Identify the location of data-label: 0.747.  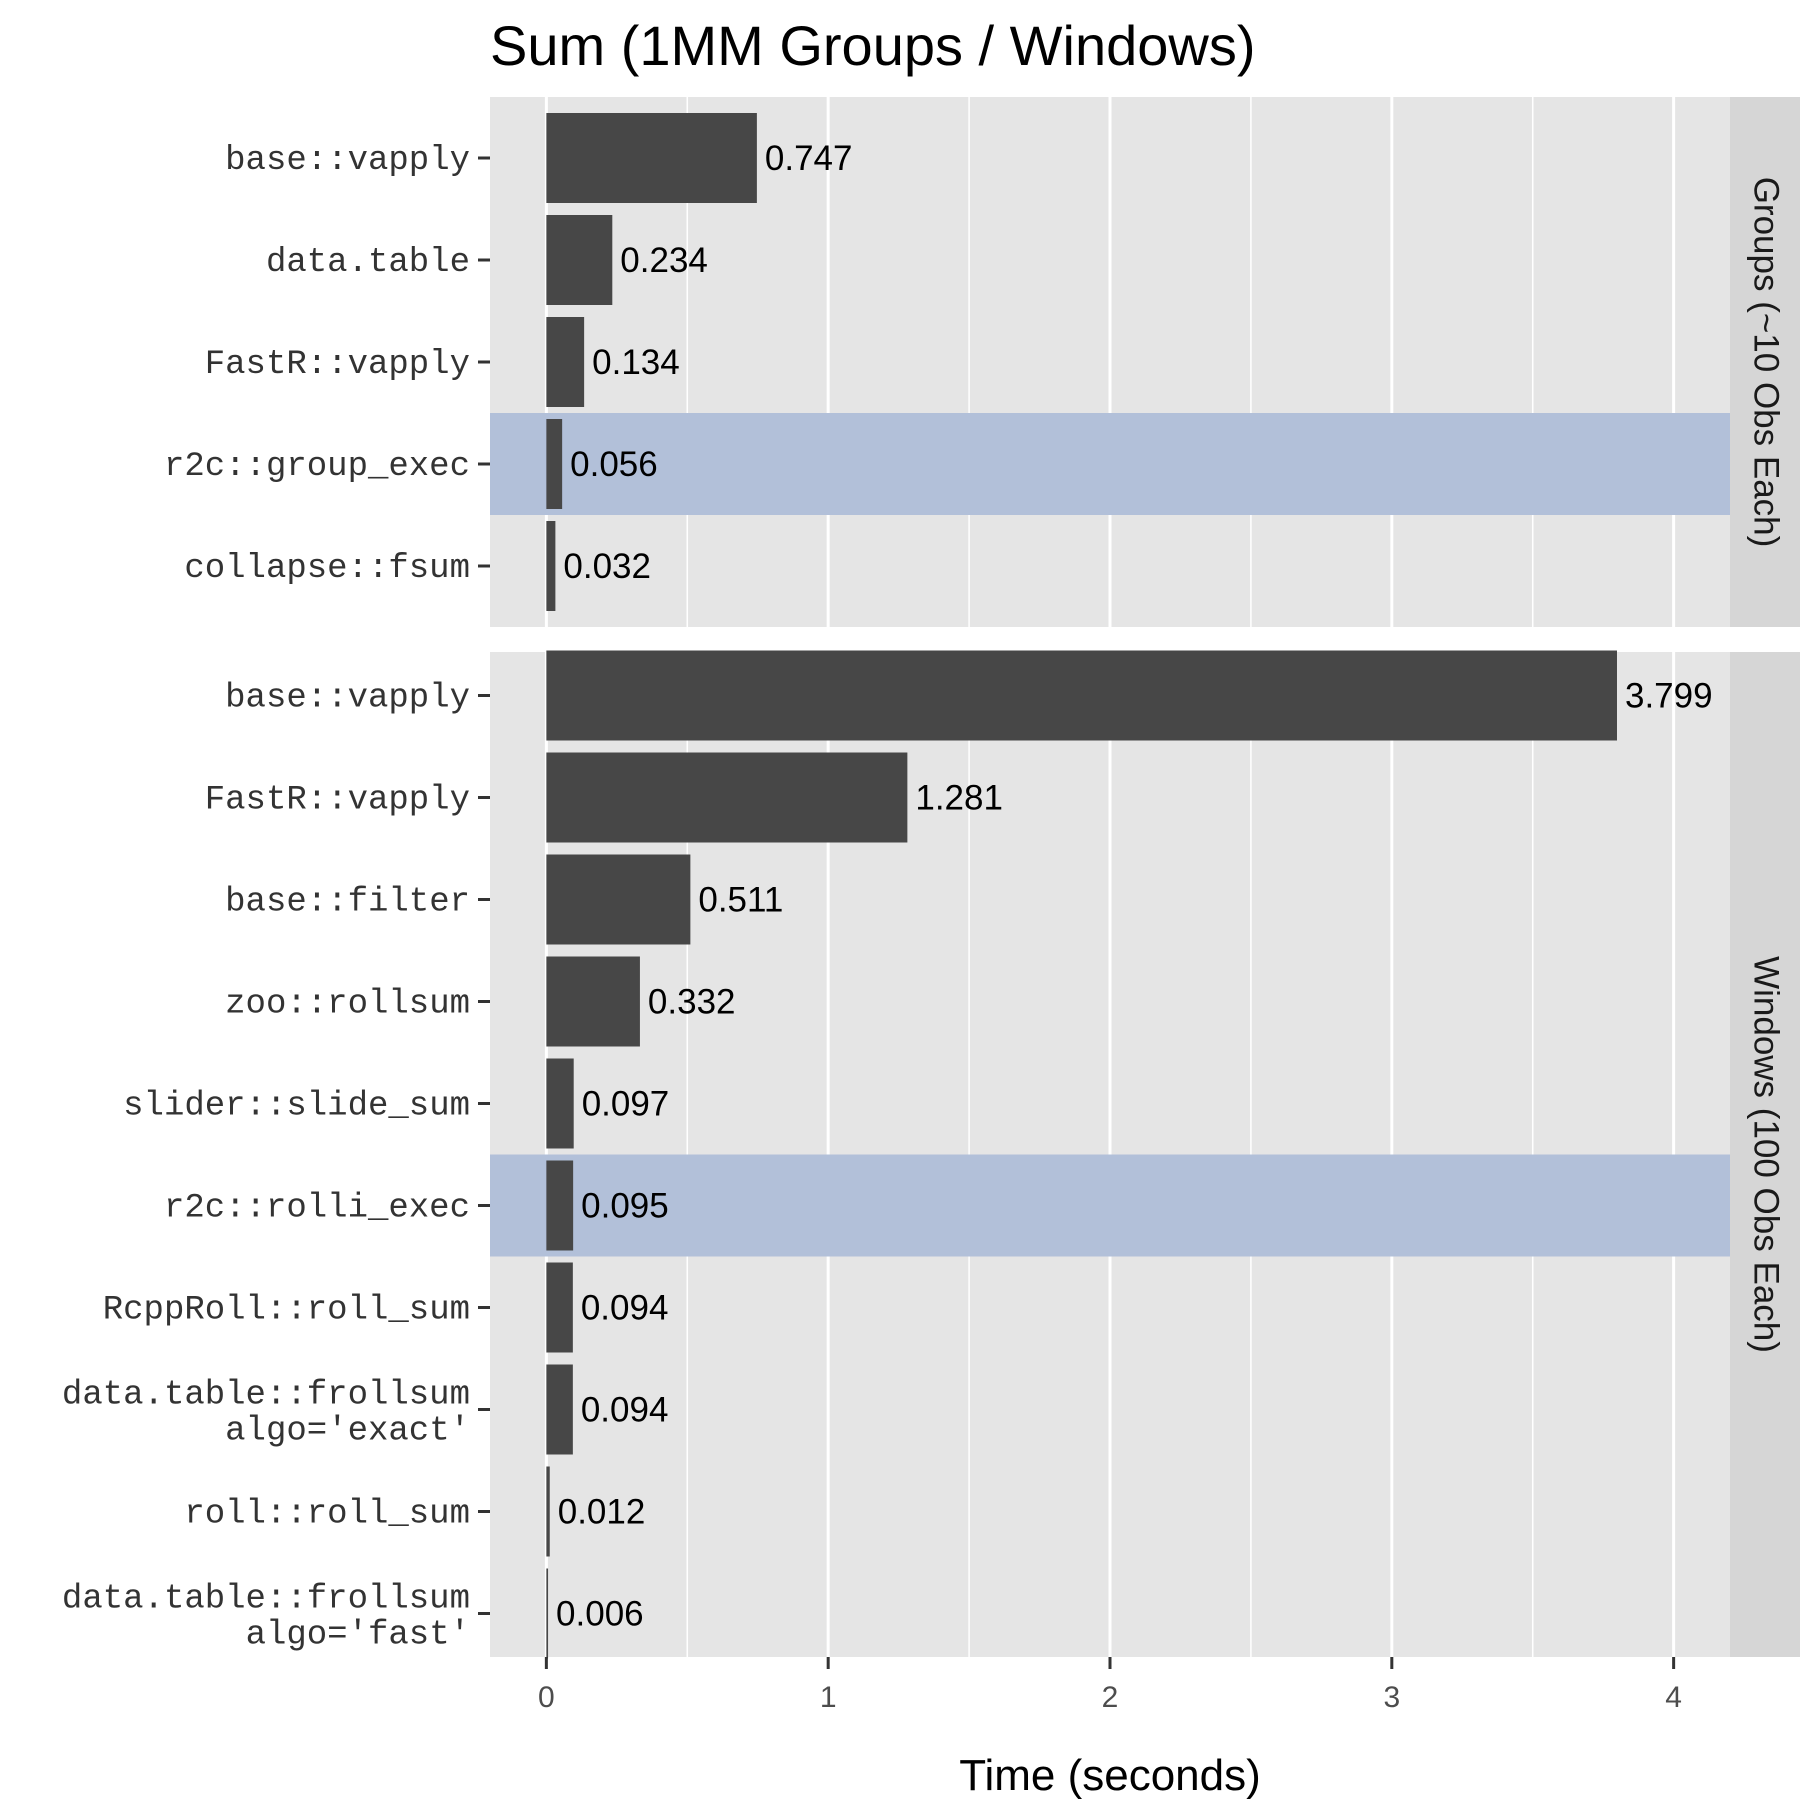
(809, 158).